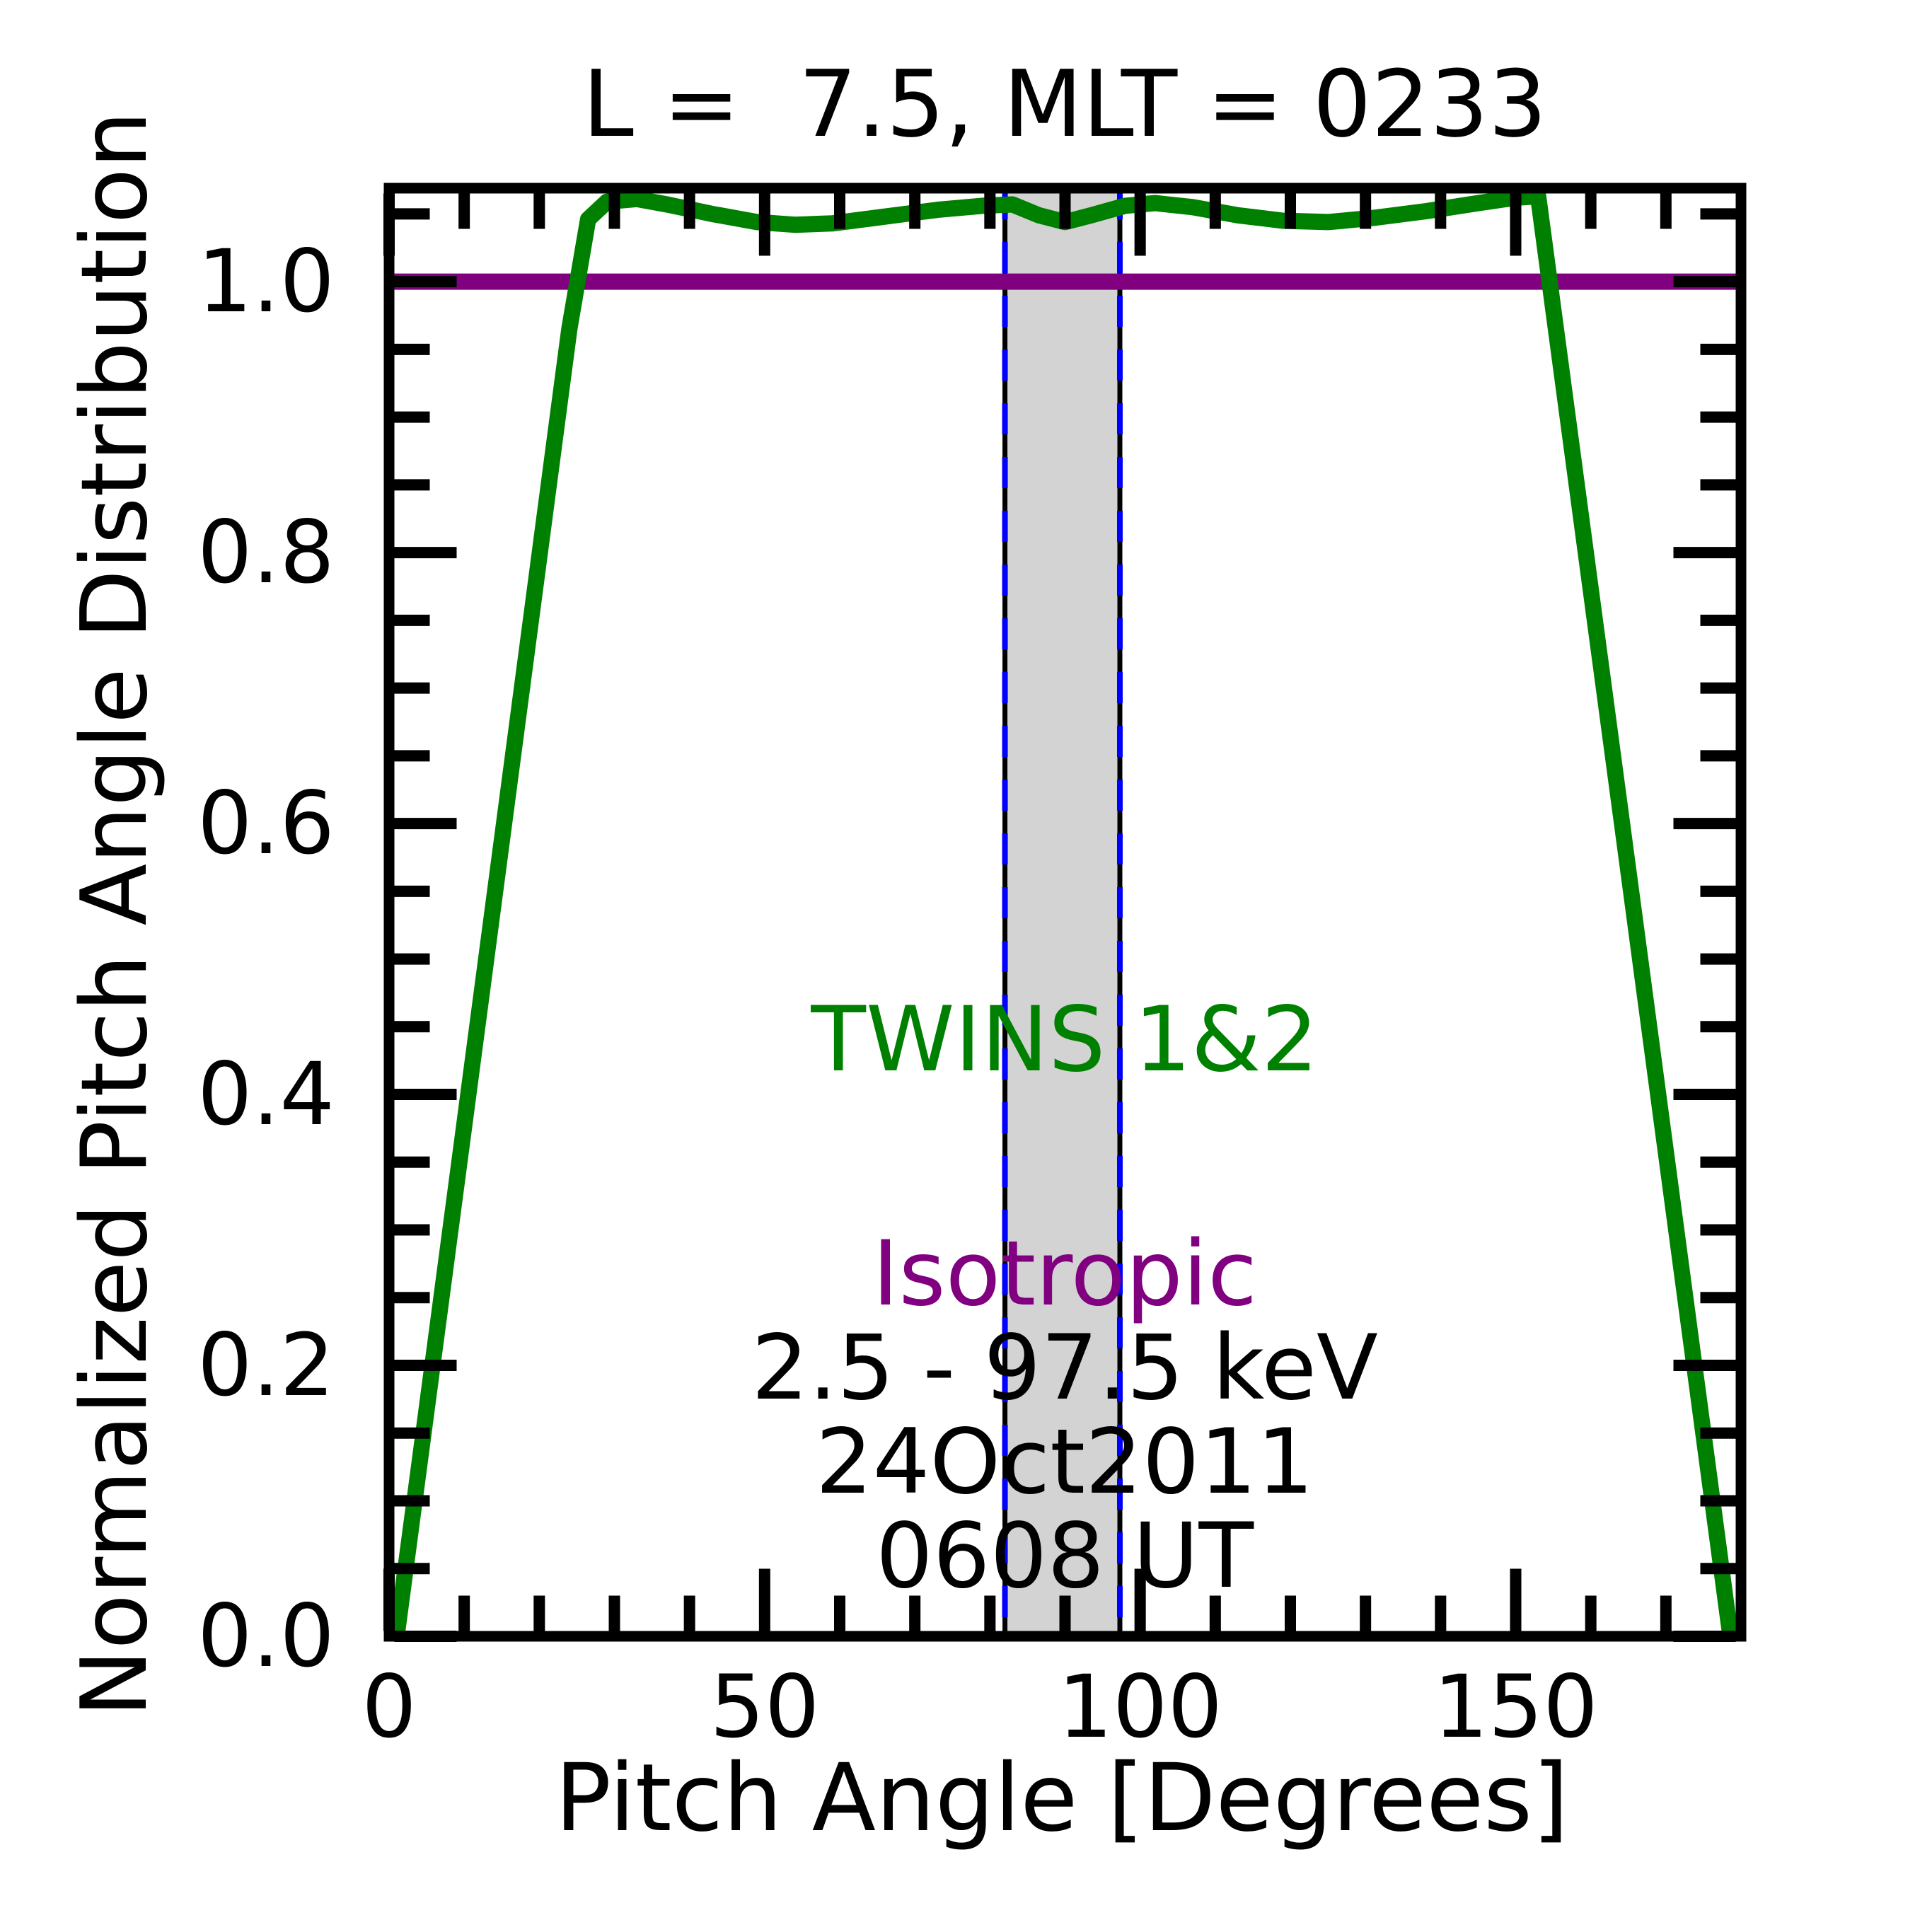 The height and width of the screenshot is (1932, 1932). Describe the element at coordinates (1064, 1273) in the screenshot. I see `annotation-series-isotropic: Isotropic` at that location.